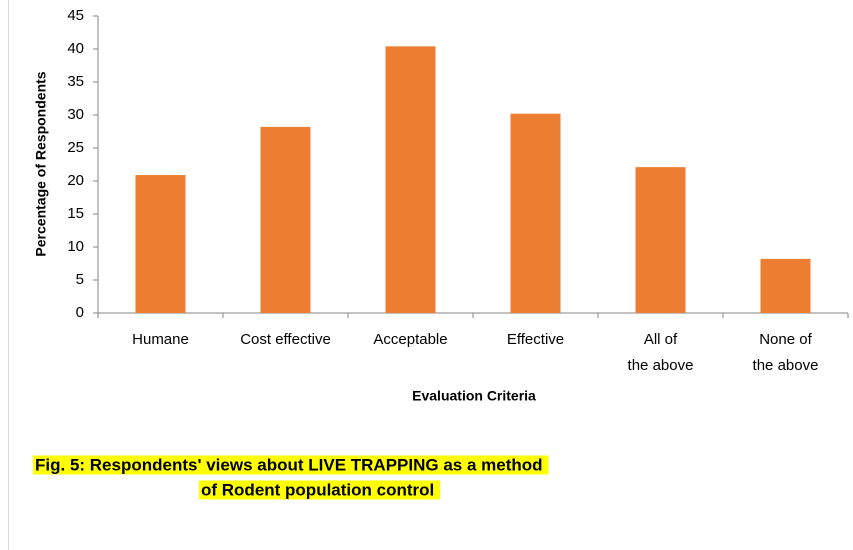 The width and height of the screenshot is (853, 550). I want to click on x-tick-label: None of the above, so click(786, 352).